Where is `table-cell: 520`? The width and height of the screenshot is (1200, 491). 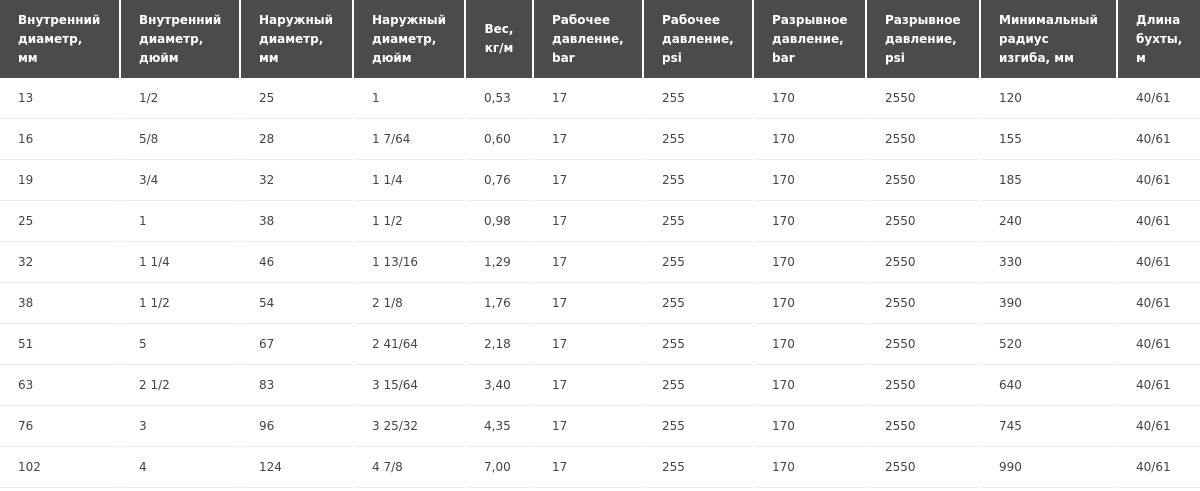
table-cell: 520 is located at coordinates (1049, 344).